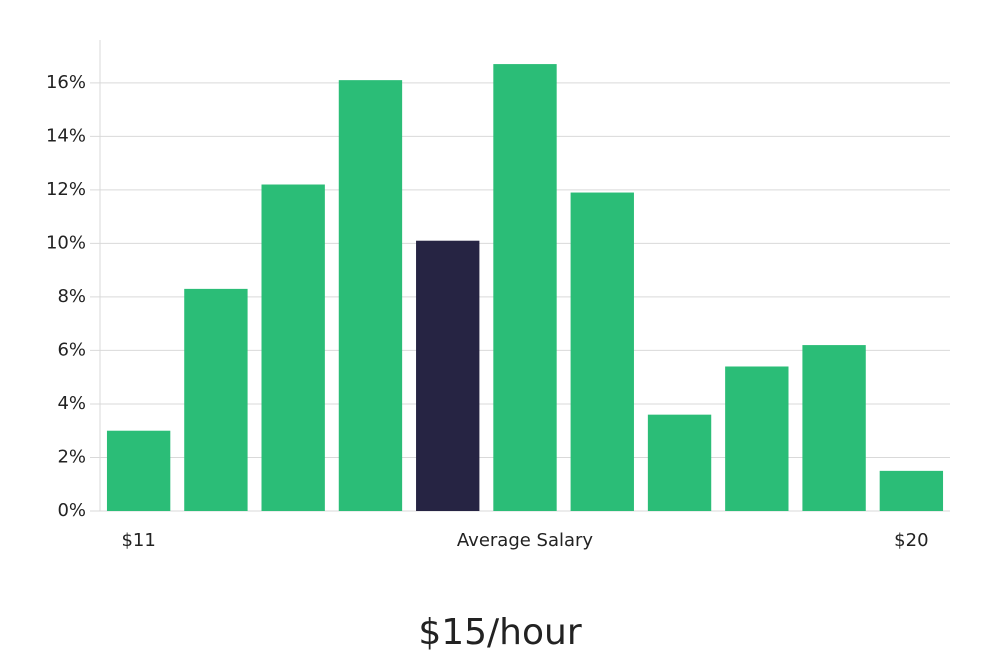 Image resolution: width=1000 pixels, height=660 pixels. Describe the element at coordinates (66, 135) in the screenshot. I see `y-tick-label: 14%` at that location.